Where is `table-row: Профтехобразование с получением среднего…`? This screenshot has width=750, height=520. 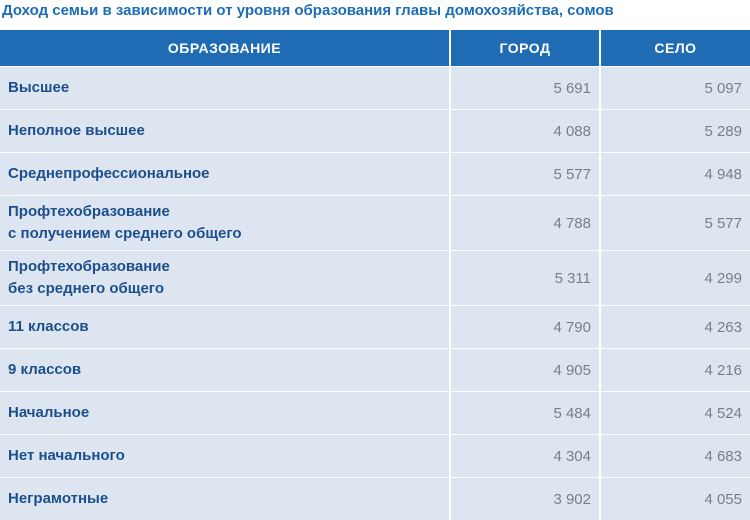
table-row: Профтехобразование с получением среднего… is located at coordinates (375, 223).